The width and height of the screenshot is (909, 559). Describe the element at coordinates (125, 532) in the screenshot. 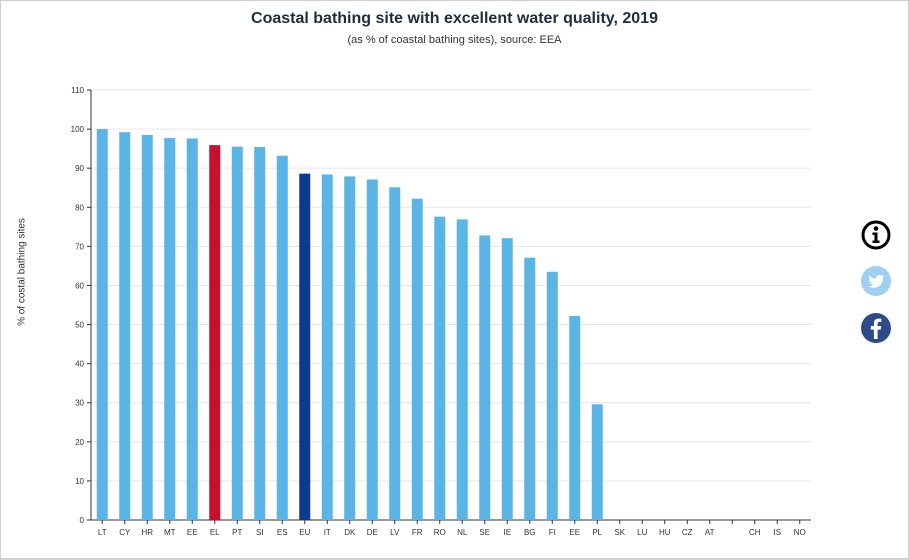

I see `x-tick-label: CY` at that location.